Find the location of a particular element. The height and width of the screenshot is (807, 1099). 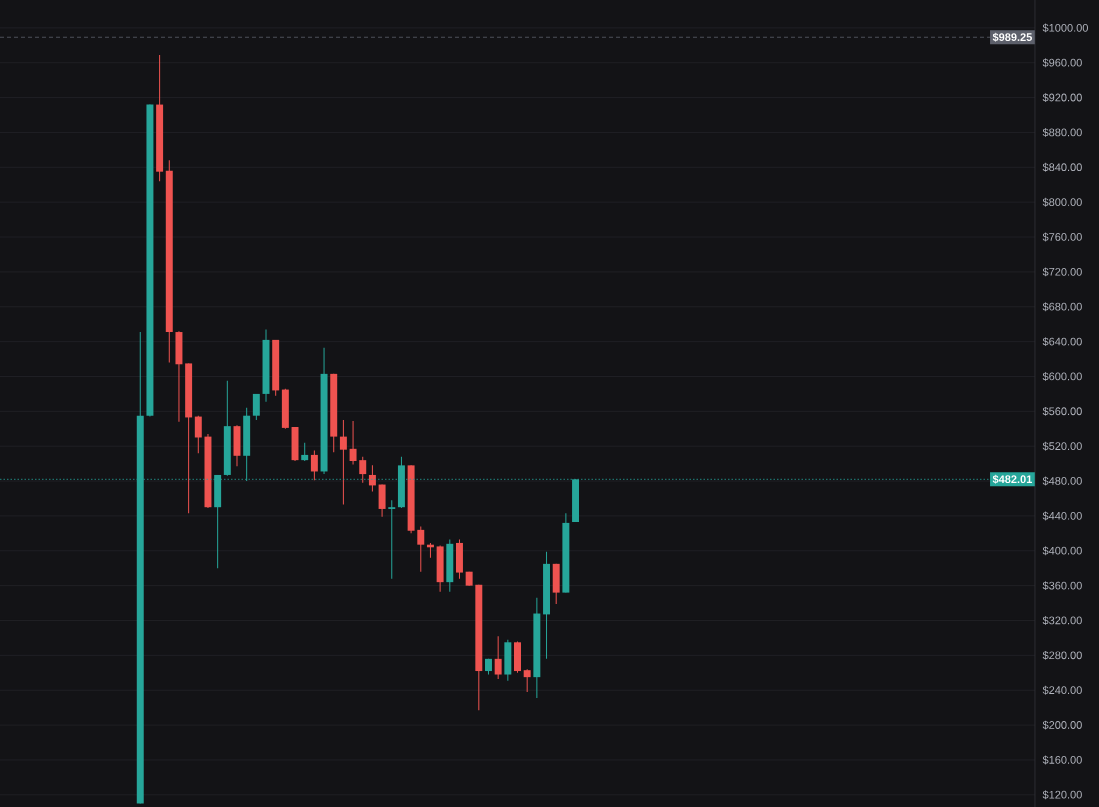

ref-line-label: $482.01 is located at coordinates (1012, 479).